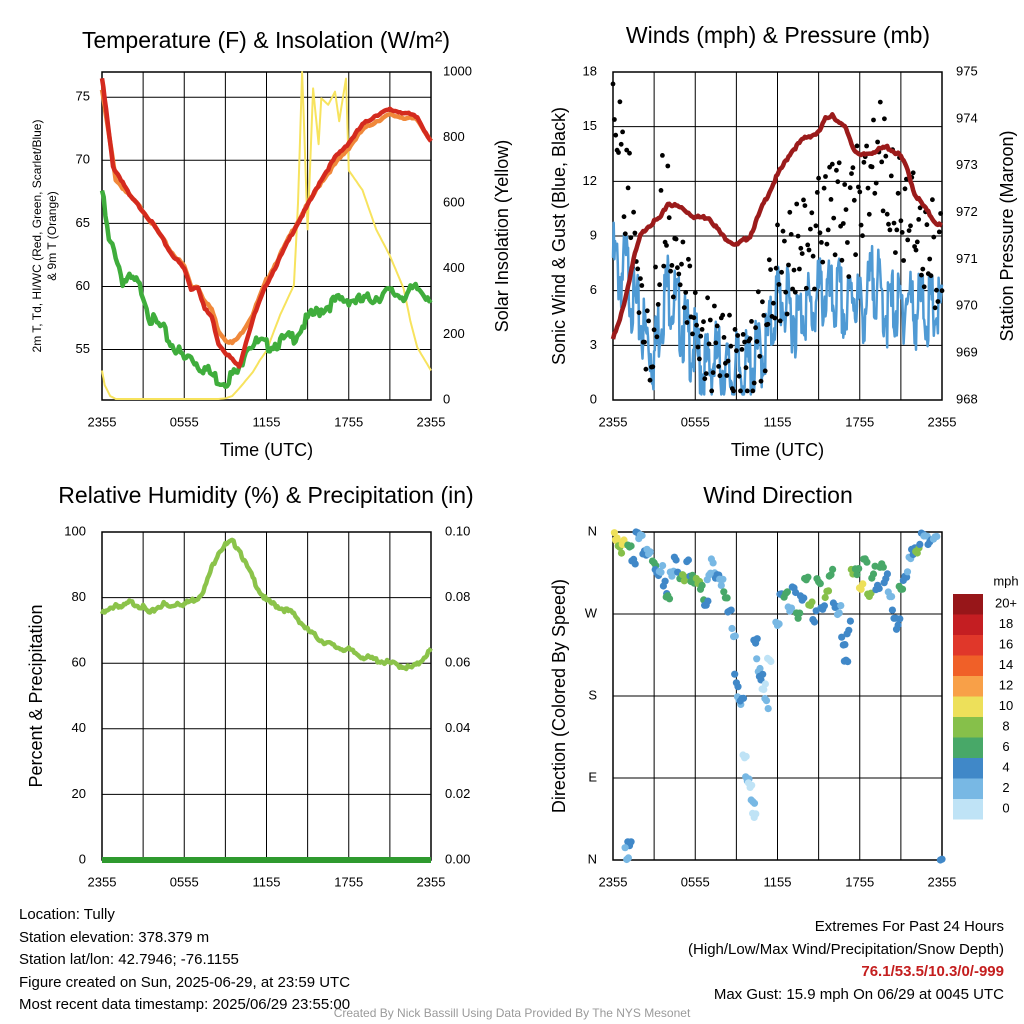  I want to click on panel2-ytick-left: 40, so click(79, 727).